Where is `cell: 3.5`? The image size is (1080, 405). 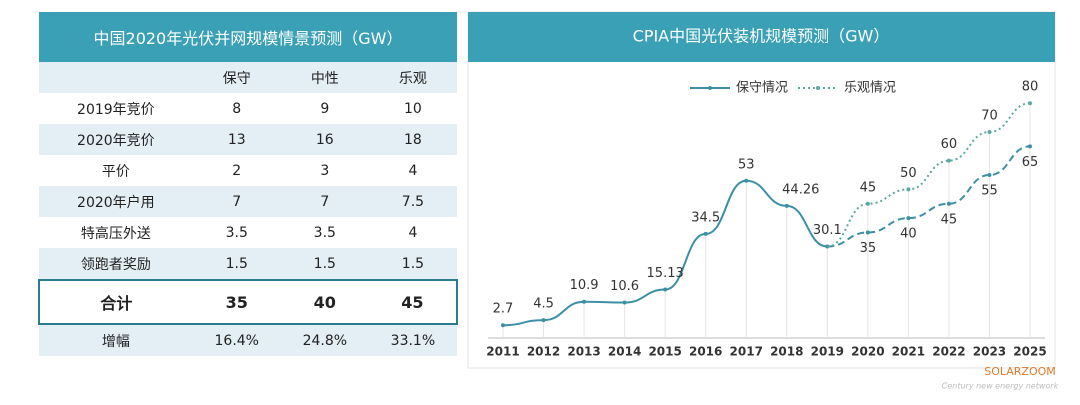 cell: 3.5 is located at coordinates (236, 232).